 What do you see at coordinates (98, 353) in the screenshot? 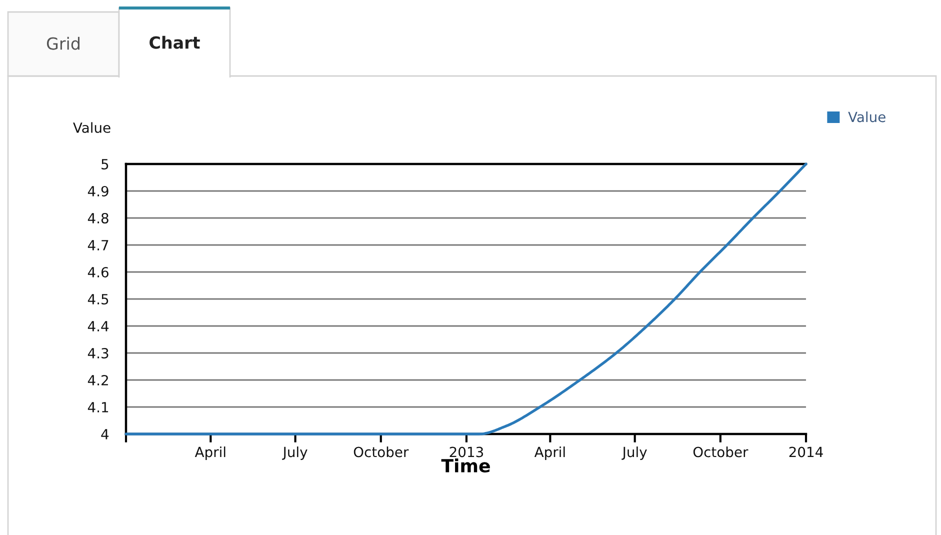
I see `y-tick-label: 4.3` at bounding box center [98, 353].